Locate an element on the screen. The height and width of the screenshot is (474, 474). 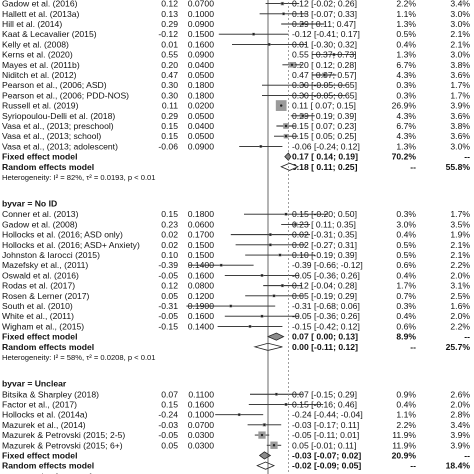
random-effects-label: Random effects model is located at coordinates (48, 466).